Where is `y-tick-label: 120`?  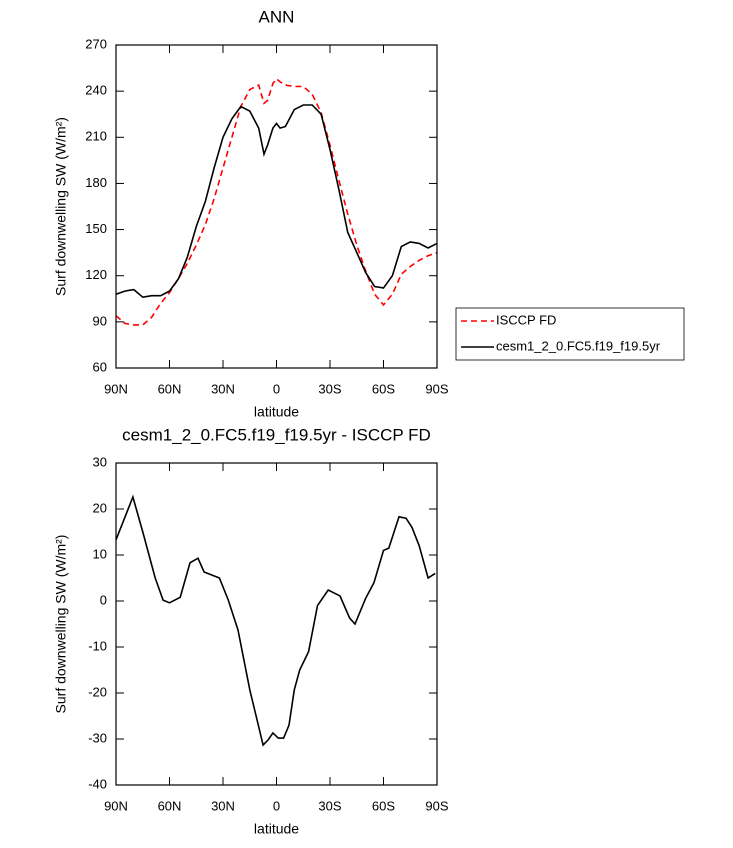 y-tick-label: 120 is located at coordinates (96, 274).